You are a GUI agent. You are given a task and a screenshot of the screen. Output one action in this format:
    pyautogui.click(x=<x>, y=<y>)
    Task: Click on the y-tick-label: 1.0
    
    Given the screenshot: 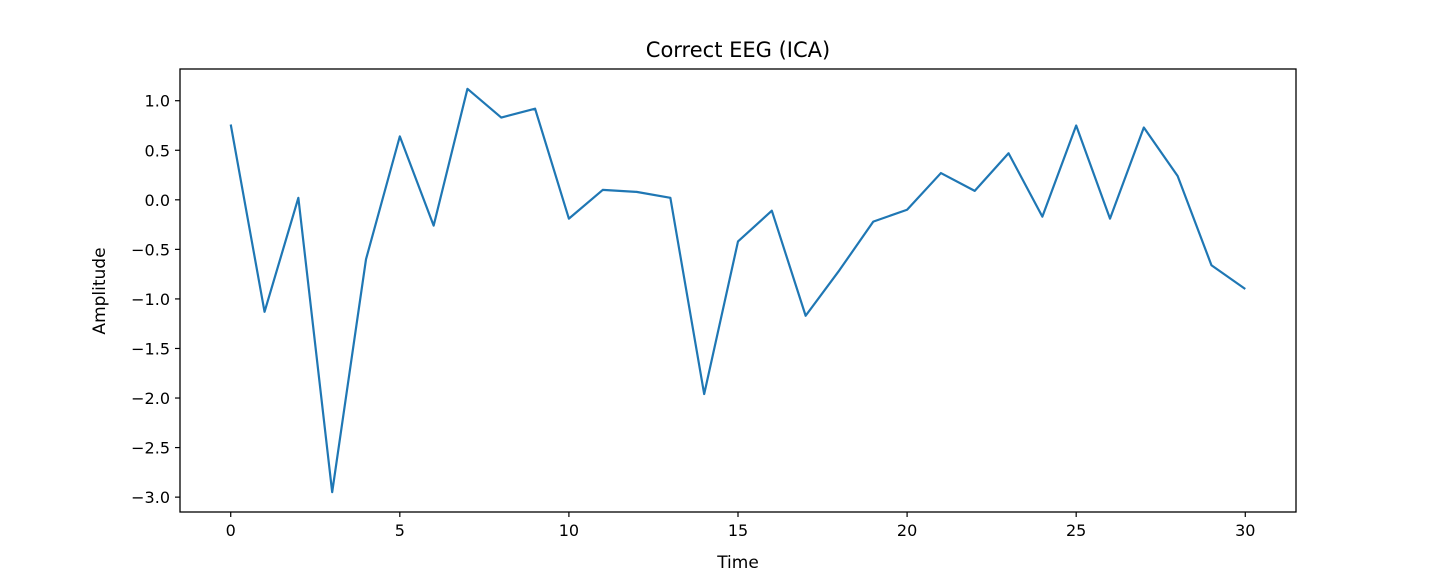 What is the action you would take?
    pyautogui.click(x=157, y=101)
    